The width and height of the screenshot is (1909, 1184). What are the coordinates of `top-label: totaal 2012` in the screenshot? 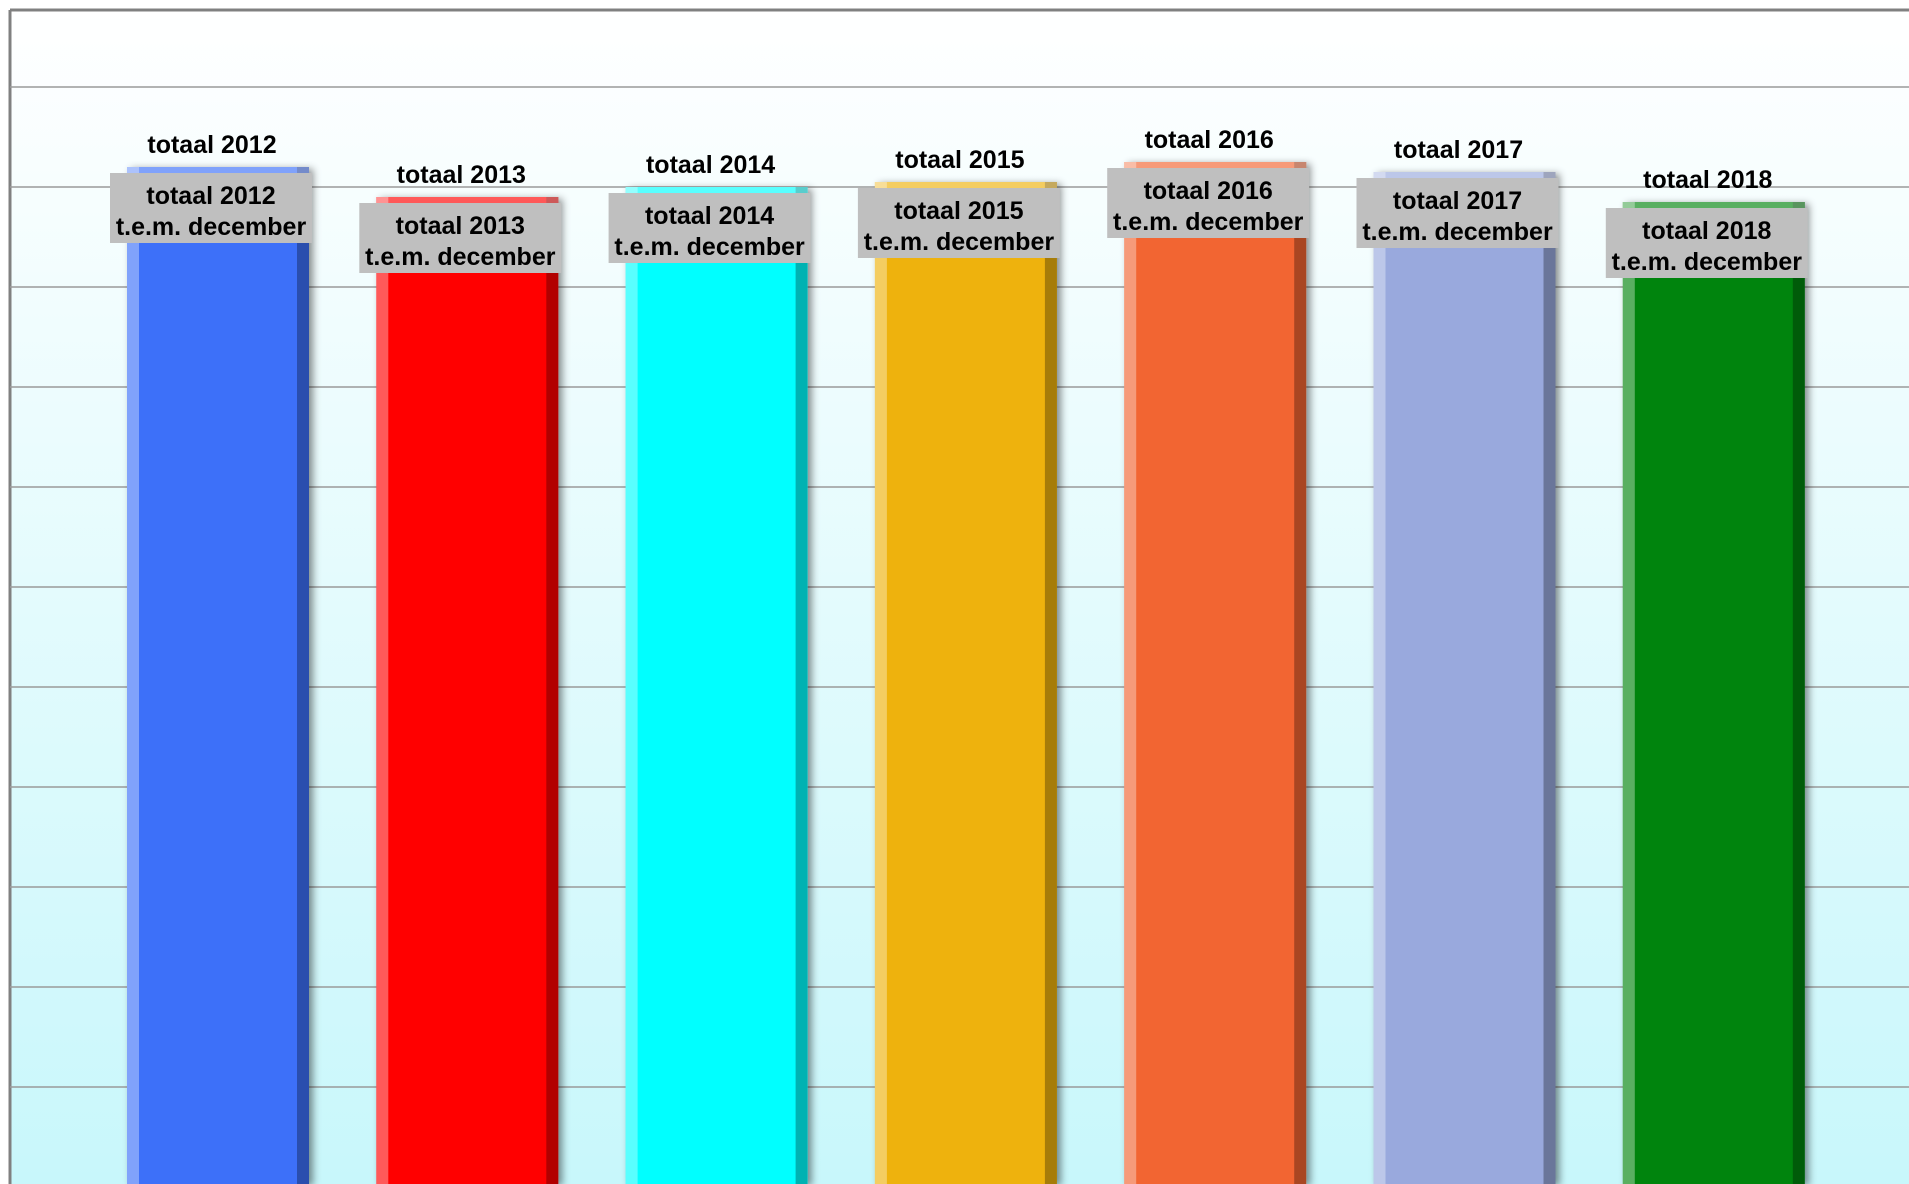 It's located at (211, 145).